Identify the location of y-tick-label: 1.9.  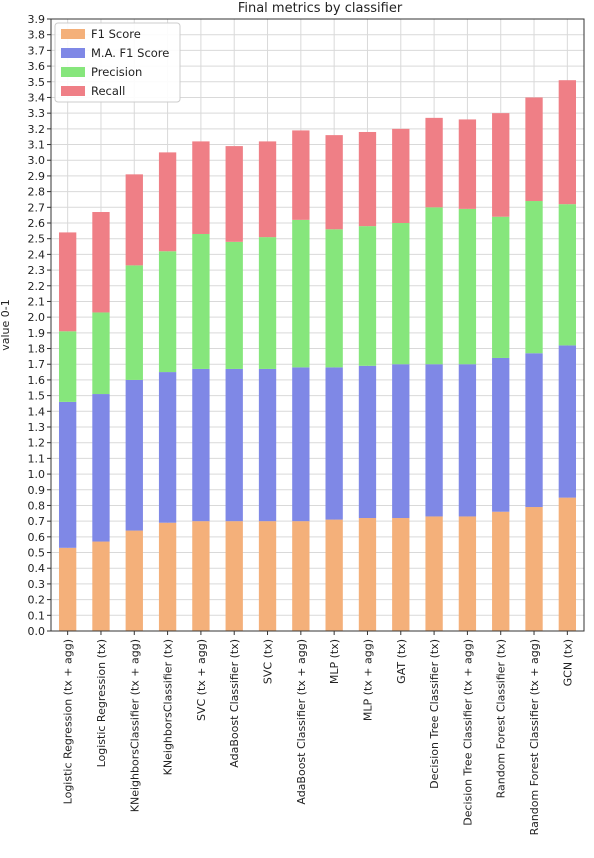
(37, 333).